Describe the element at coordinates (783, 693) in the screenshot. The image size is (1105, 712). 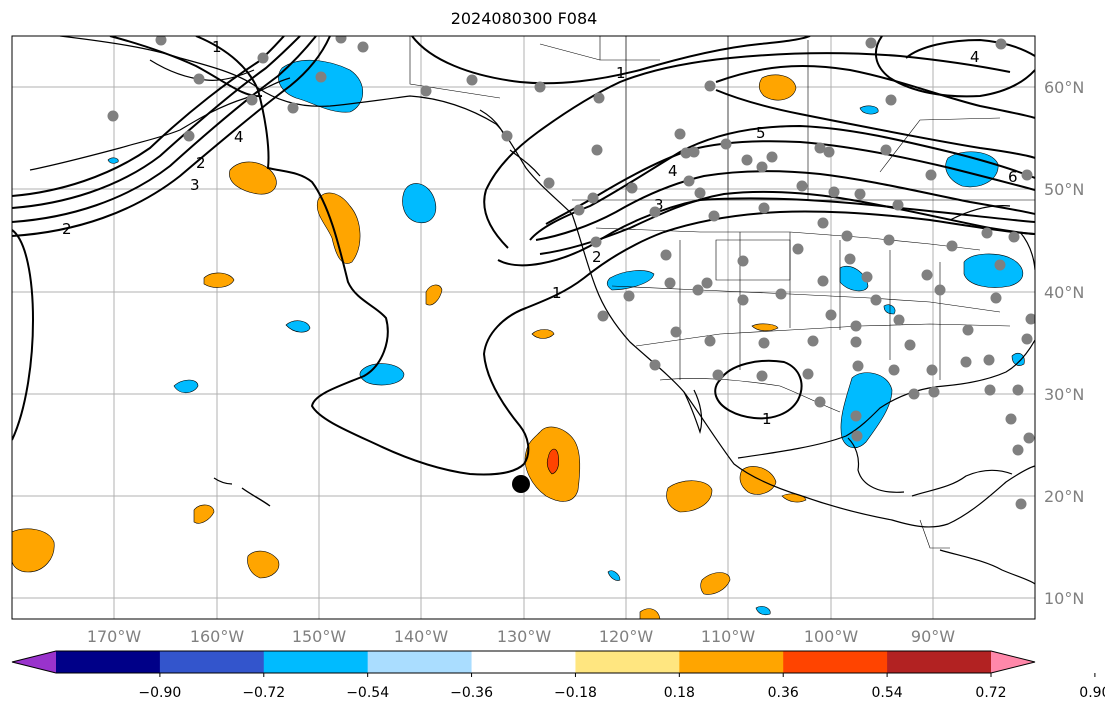
I see `colorbar-tick-label: 0.36` at that location.